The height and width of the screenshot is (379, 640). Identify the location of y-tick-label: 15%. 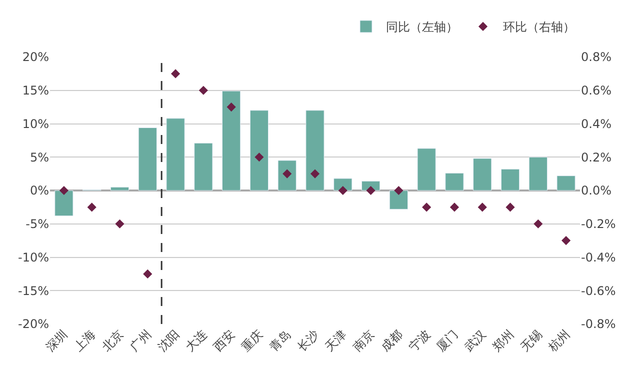
(35, 91).